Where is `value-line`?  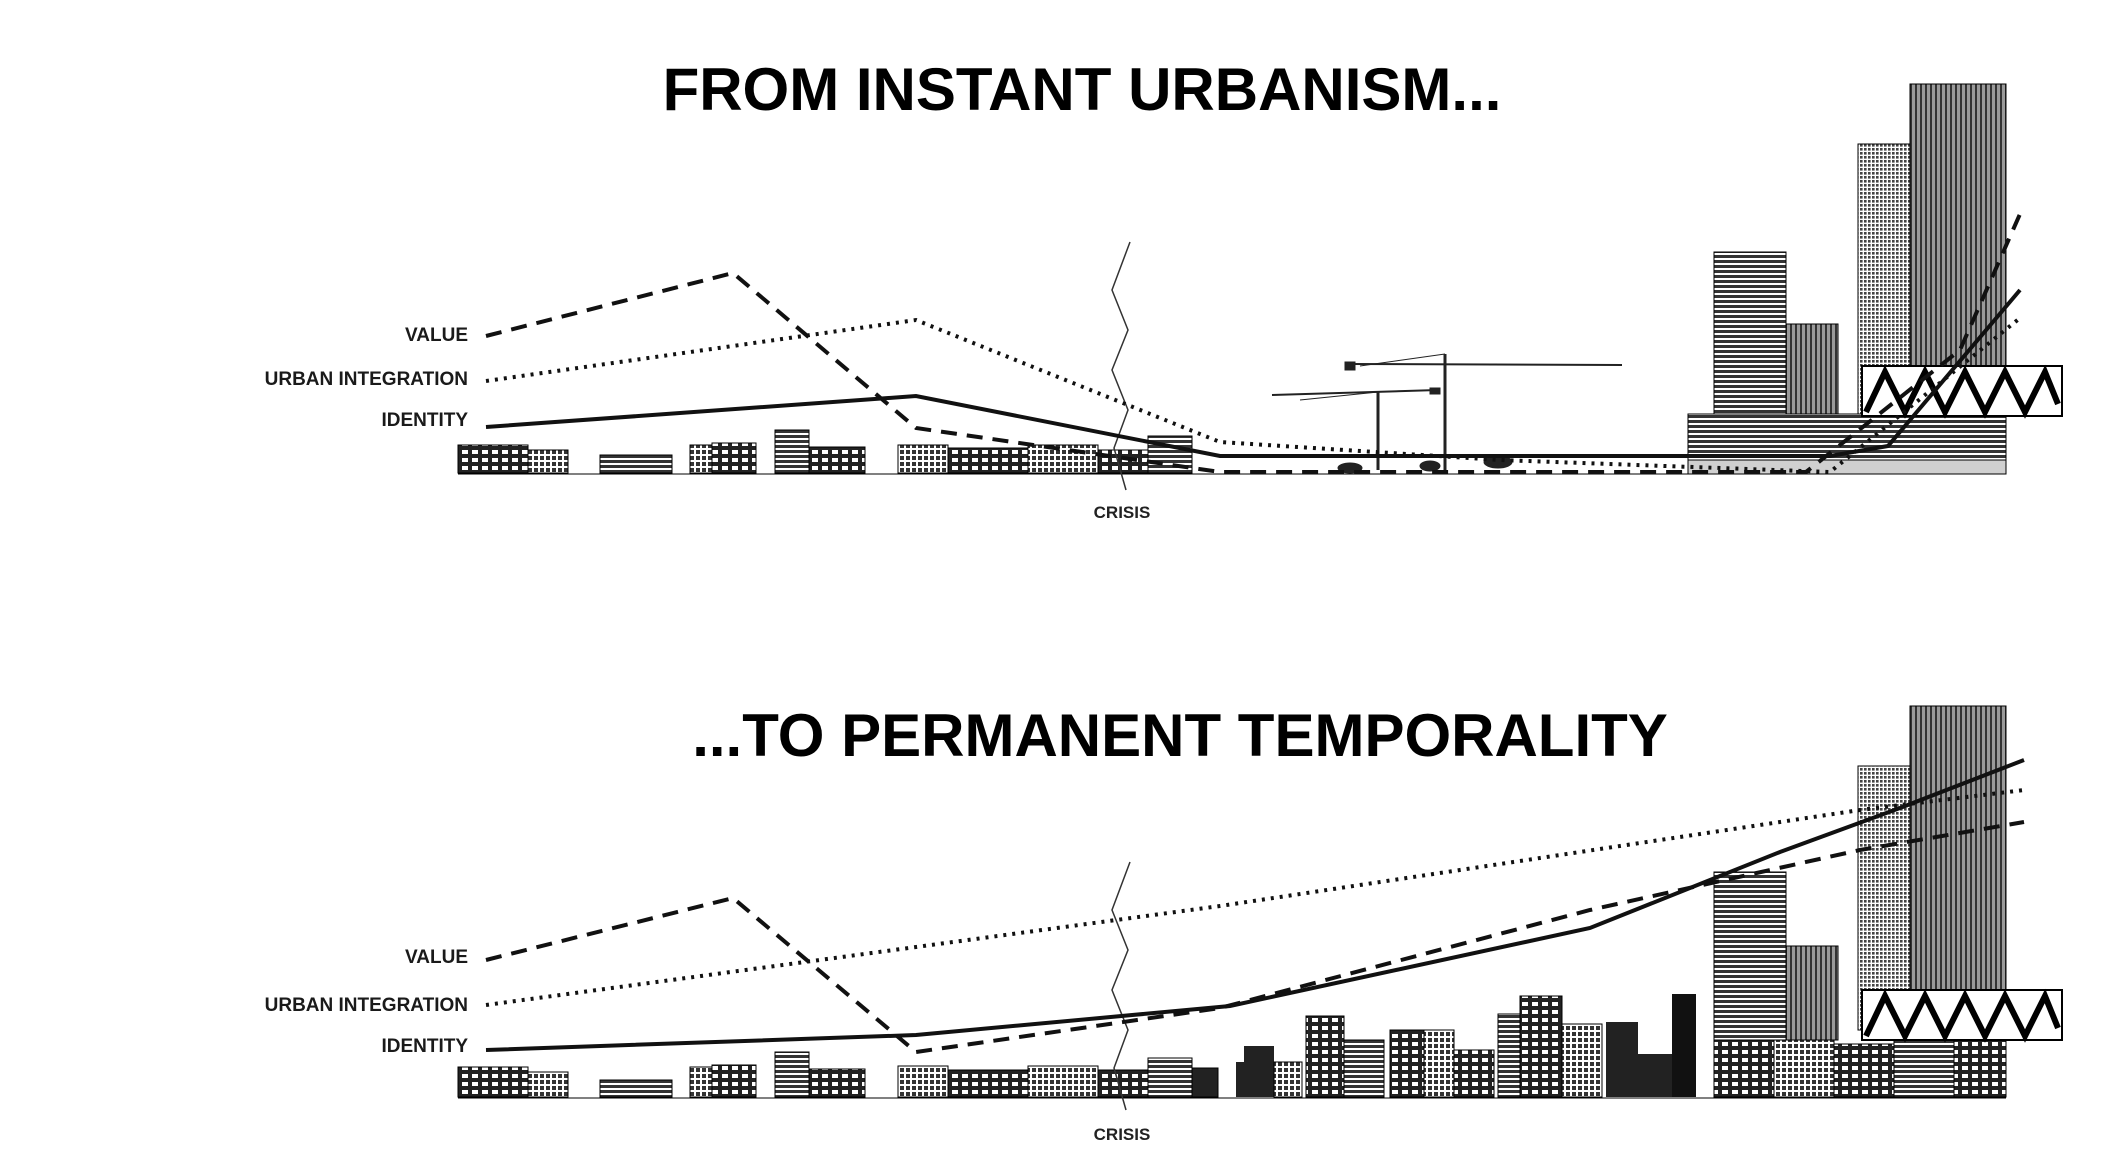
value-line is located at coordinates (1255, 937).